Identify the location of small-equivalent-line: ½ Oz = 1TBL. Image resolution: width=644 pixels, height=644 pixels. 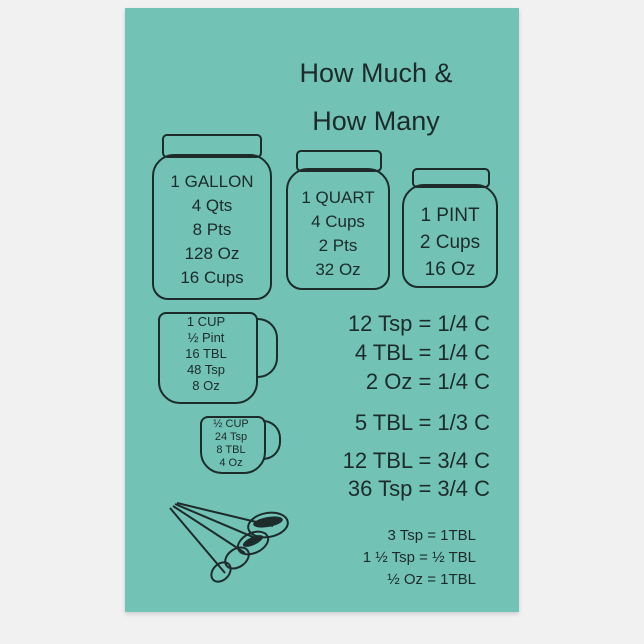
(431, 579).